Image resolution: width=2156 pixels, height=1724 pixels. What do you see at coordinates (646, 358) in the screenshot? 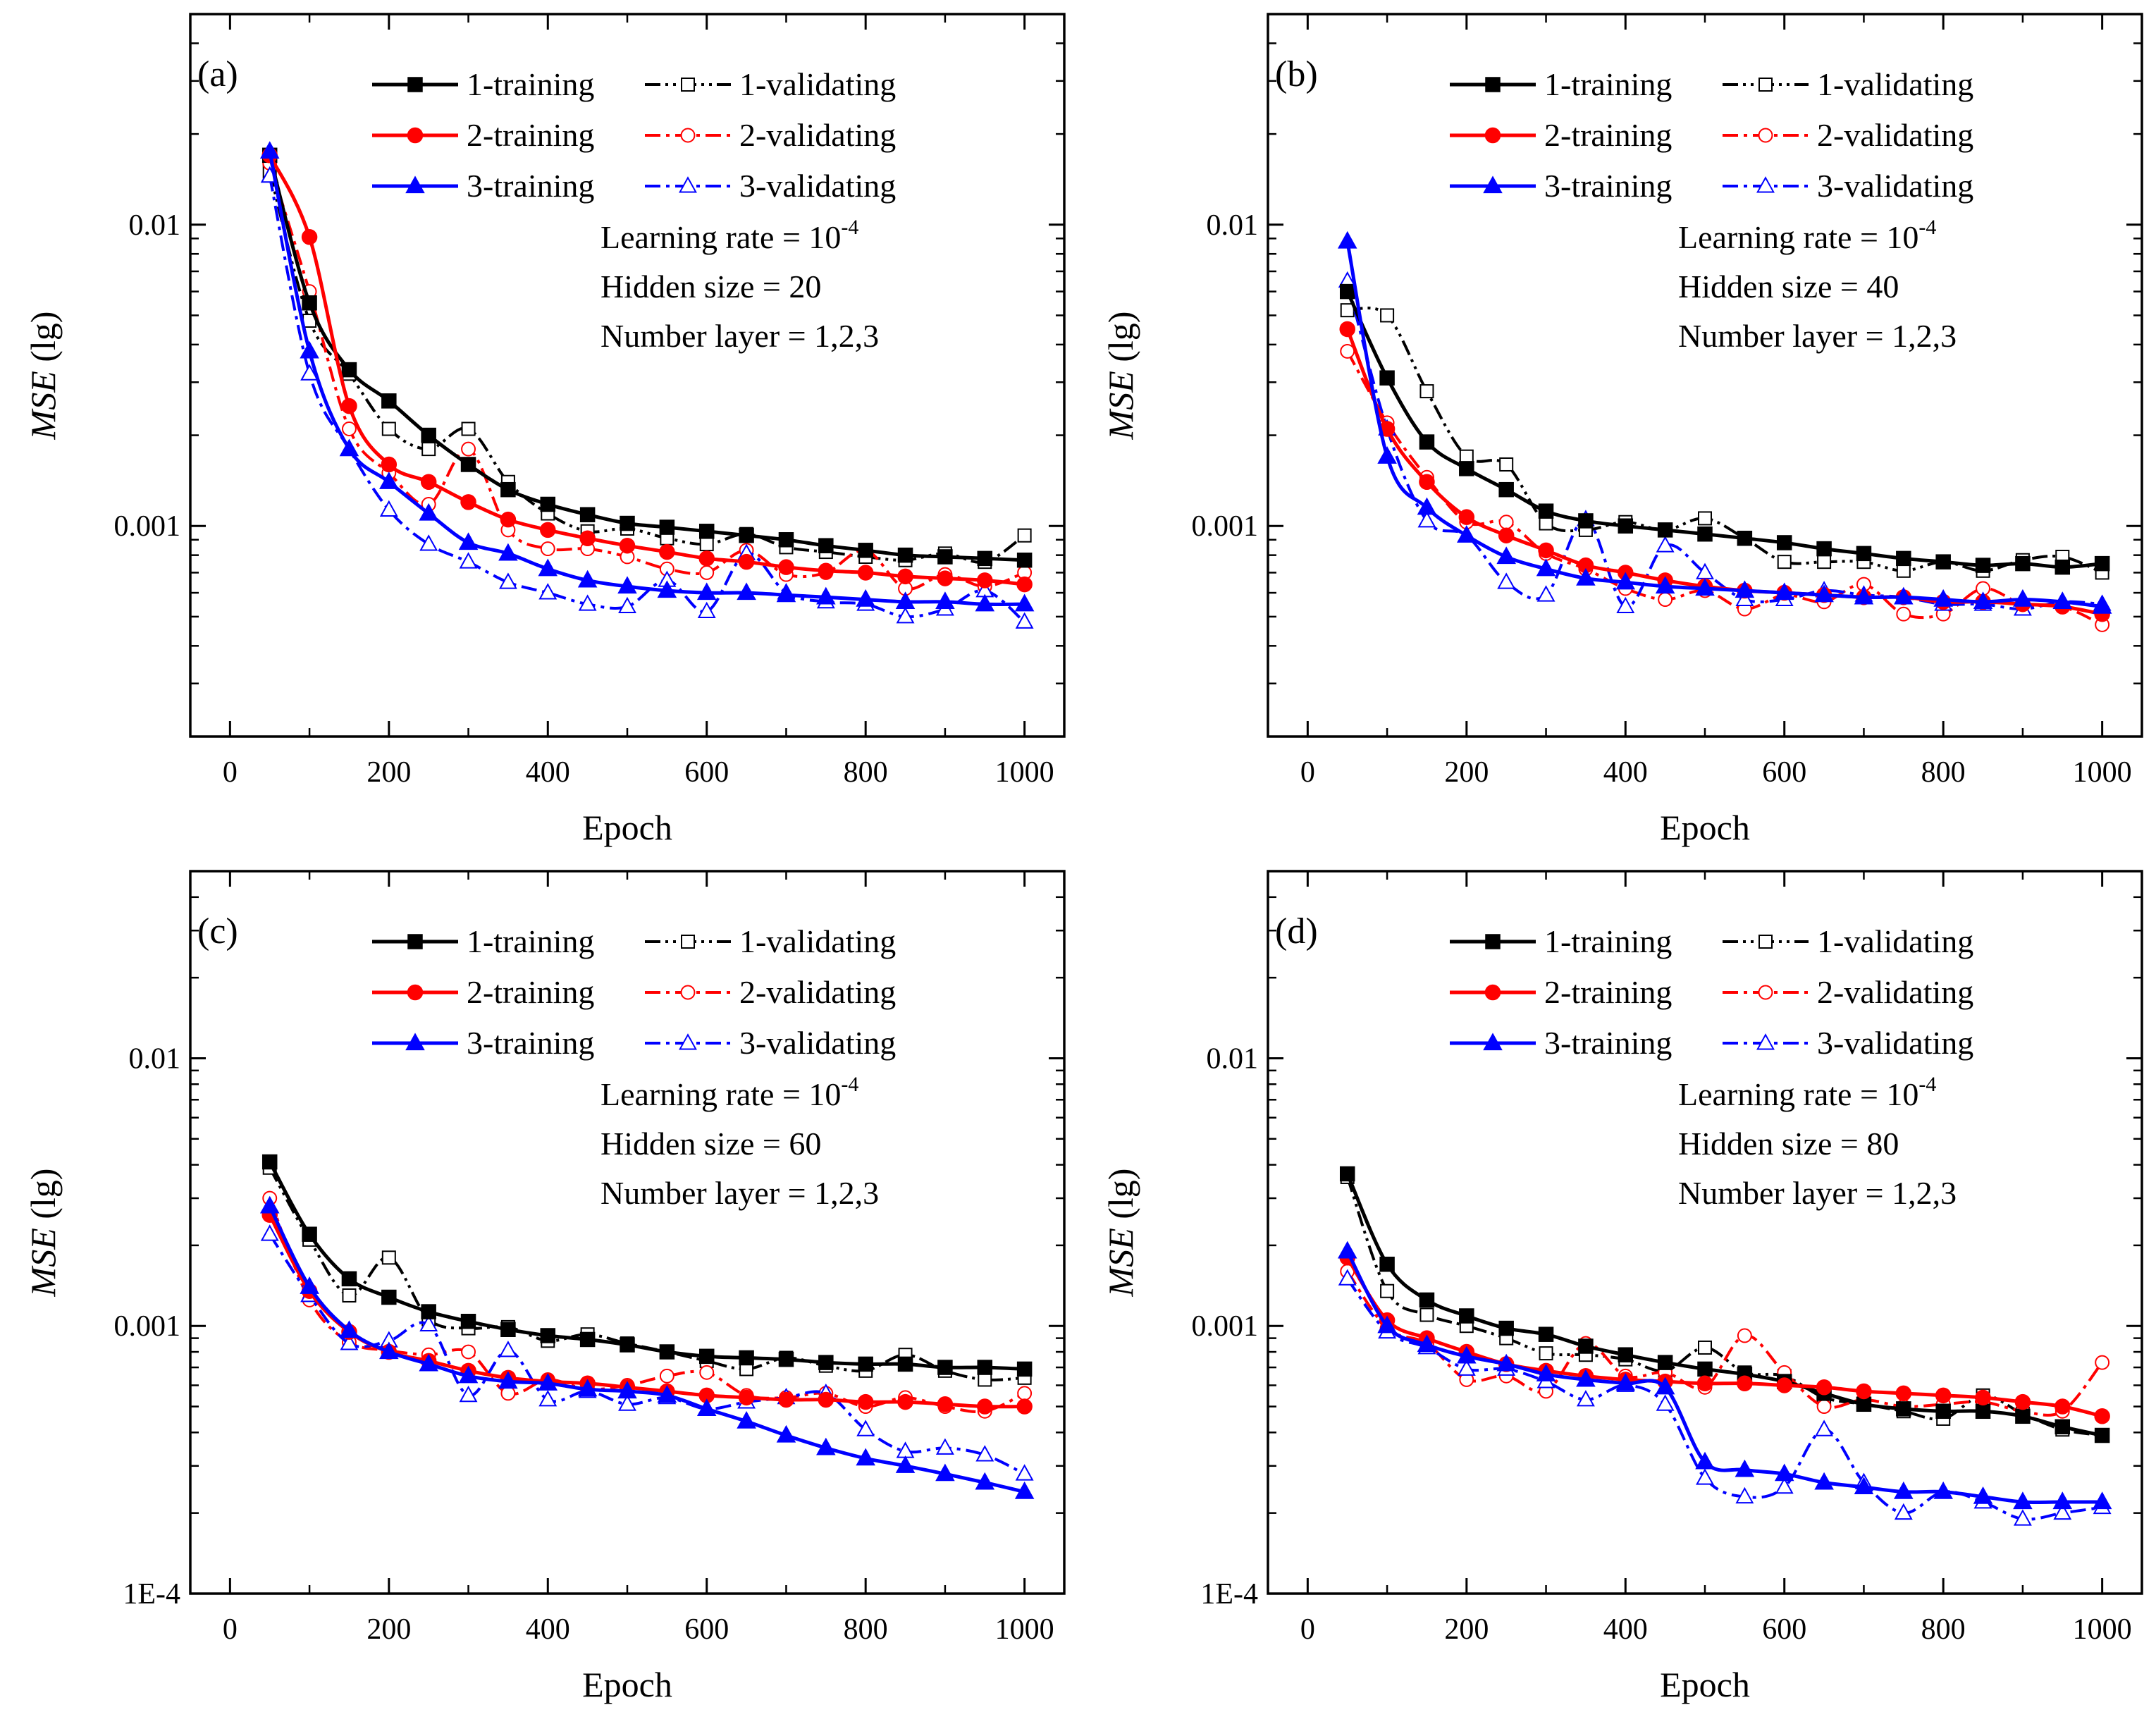
I see `series-line-1-training` at bounding box center [646, 358].